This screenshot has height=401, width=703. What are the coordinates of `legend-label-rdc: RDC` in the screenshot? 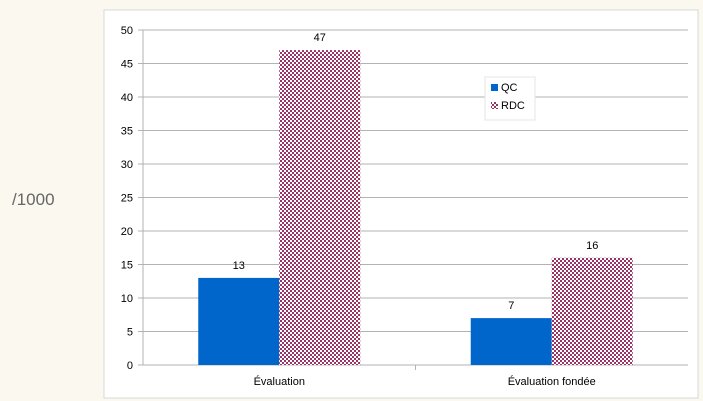 It's located at (513, 106).